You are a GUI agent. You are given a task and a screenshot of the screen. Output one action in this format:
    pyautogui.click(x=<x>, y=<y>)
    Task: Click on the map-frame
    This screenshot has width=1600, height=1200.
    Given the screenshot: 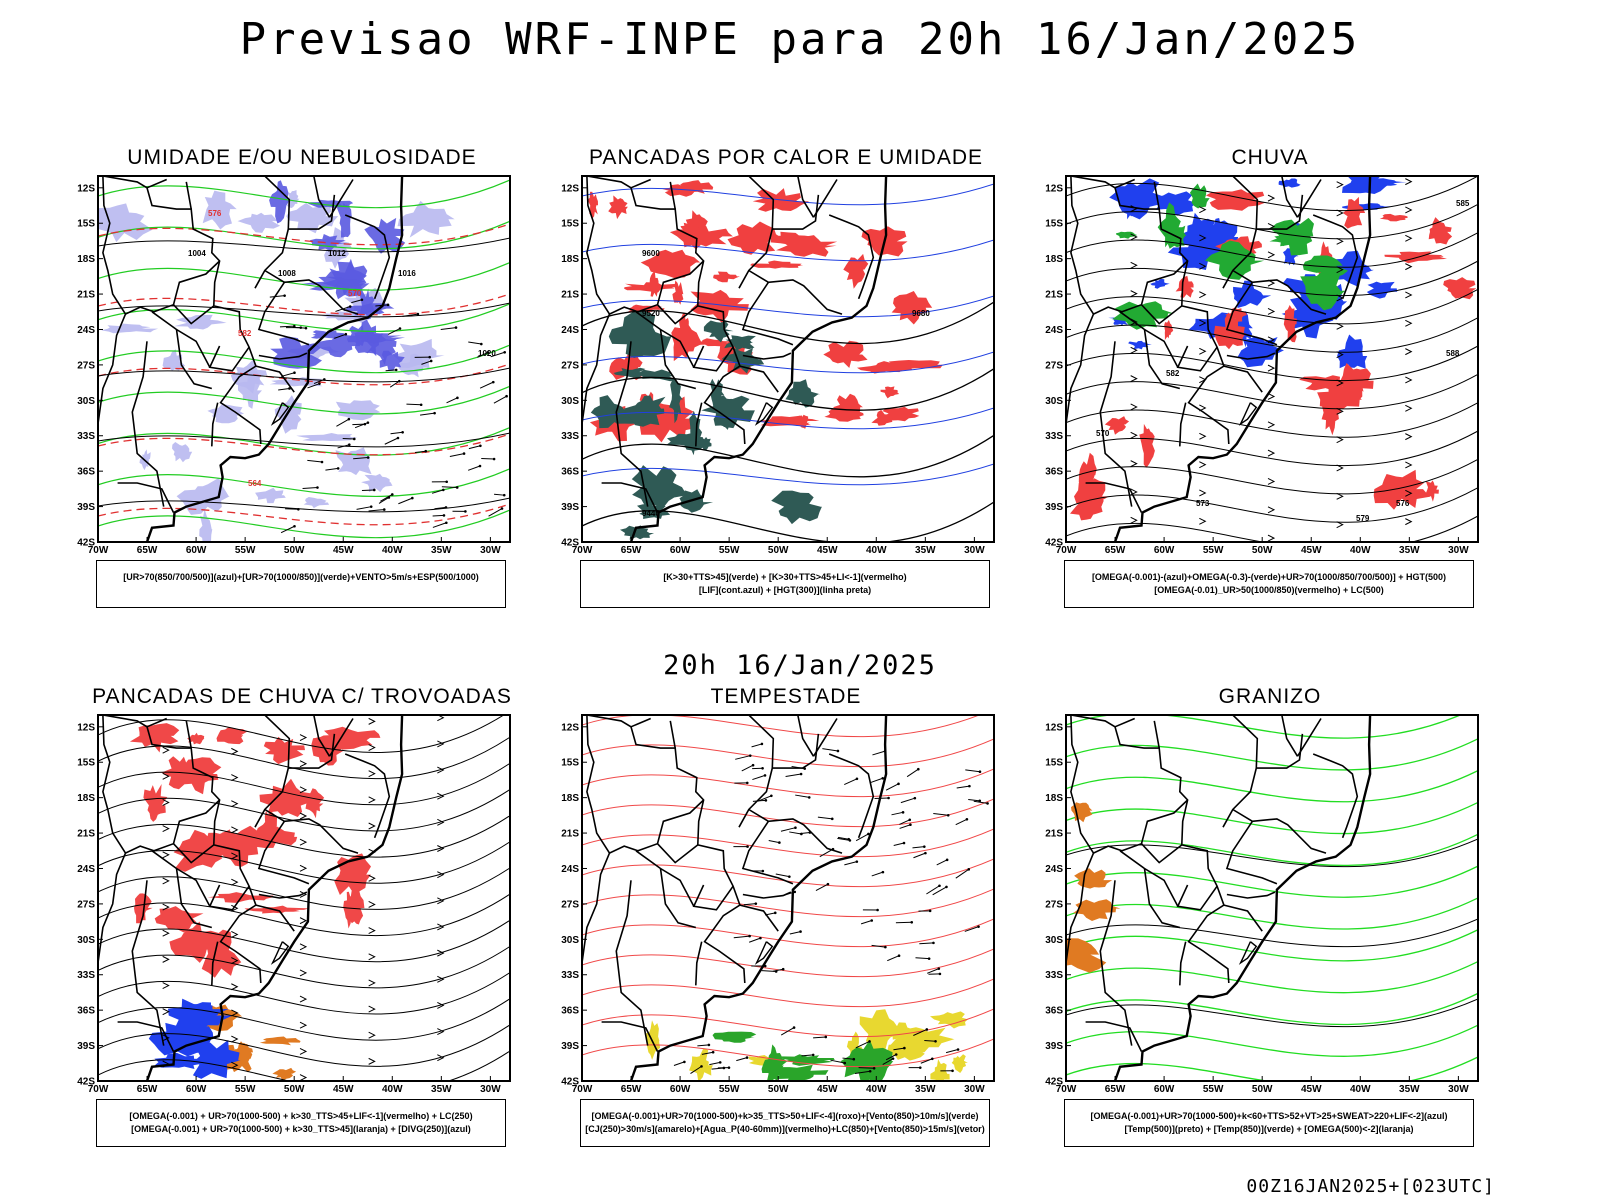 What is the action you would take?
    pyautogui.click(x=304, y=898)
    